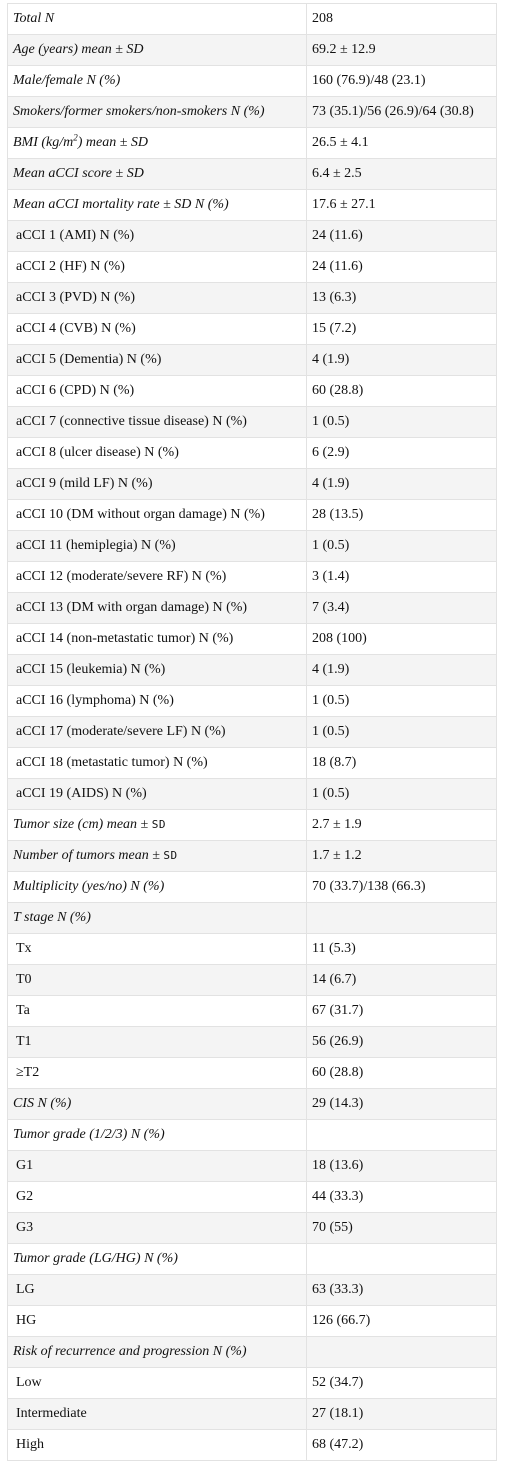  I want to click on table-row: Ta 67 (31.7), so click(252, 1011).